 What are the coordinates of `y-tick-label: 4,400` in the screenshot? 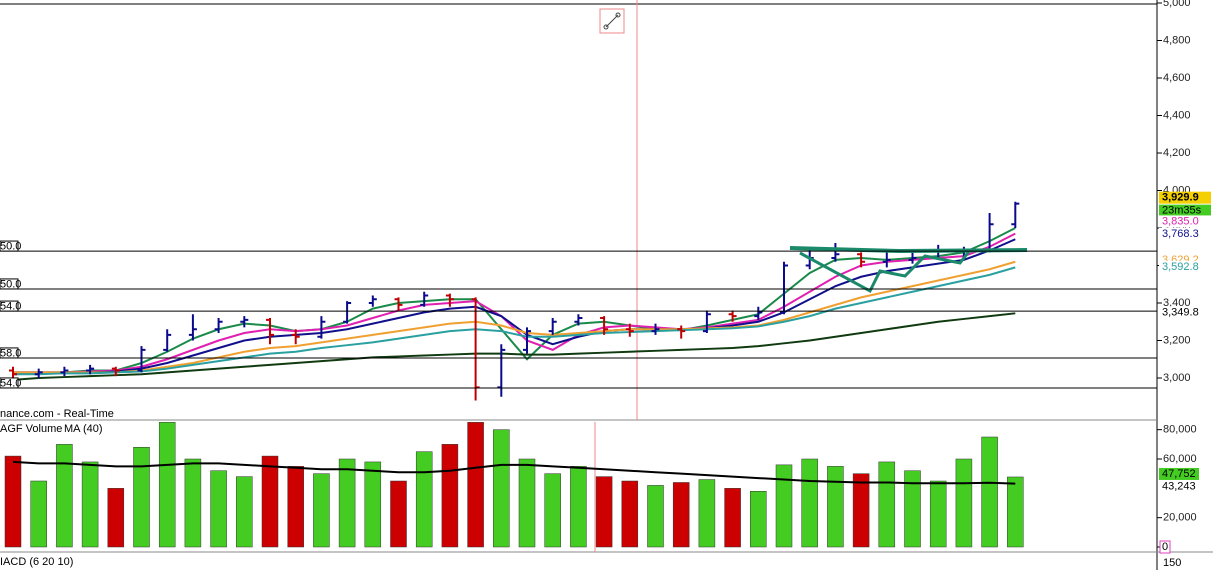 It's located at (1177, 115).